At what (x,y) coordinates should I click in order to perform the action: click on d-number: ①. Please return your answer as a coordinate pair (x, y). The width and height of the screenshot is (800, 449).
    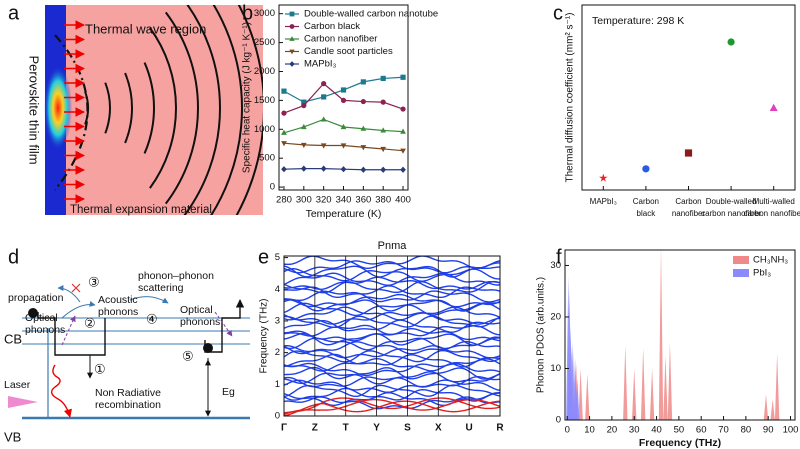
    Looking at the image, I should click on (100, 368).